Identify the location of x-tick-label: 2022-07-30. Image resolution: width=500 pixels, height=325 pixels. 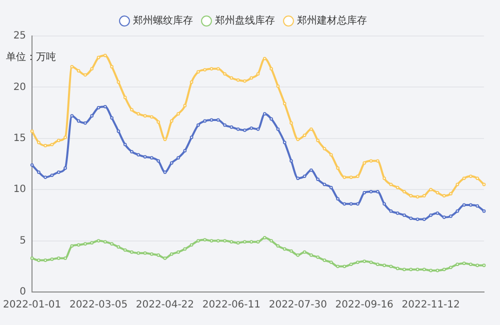
(297, 305).